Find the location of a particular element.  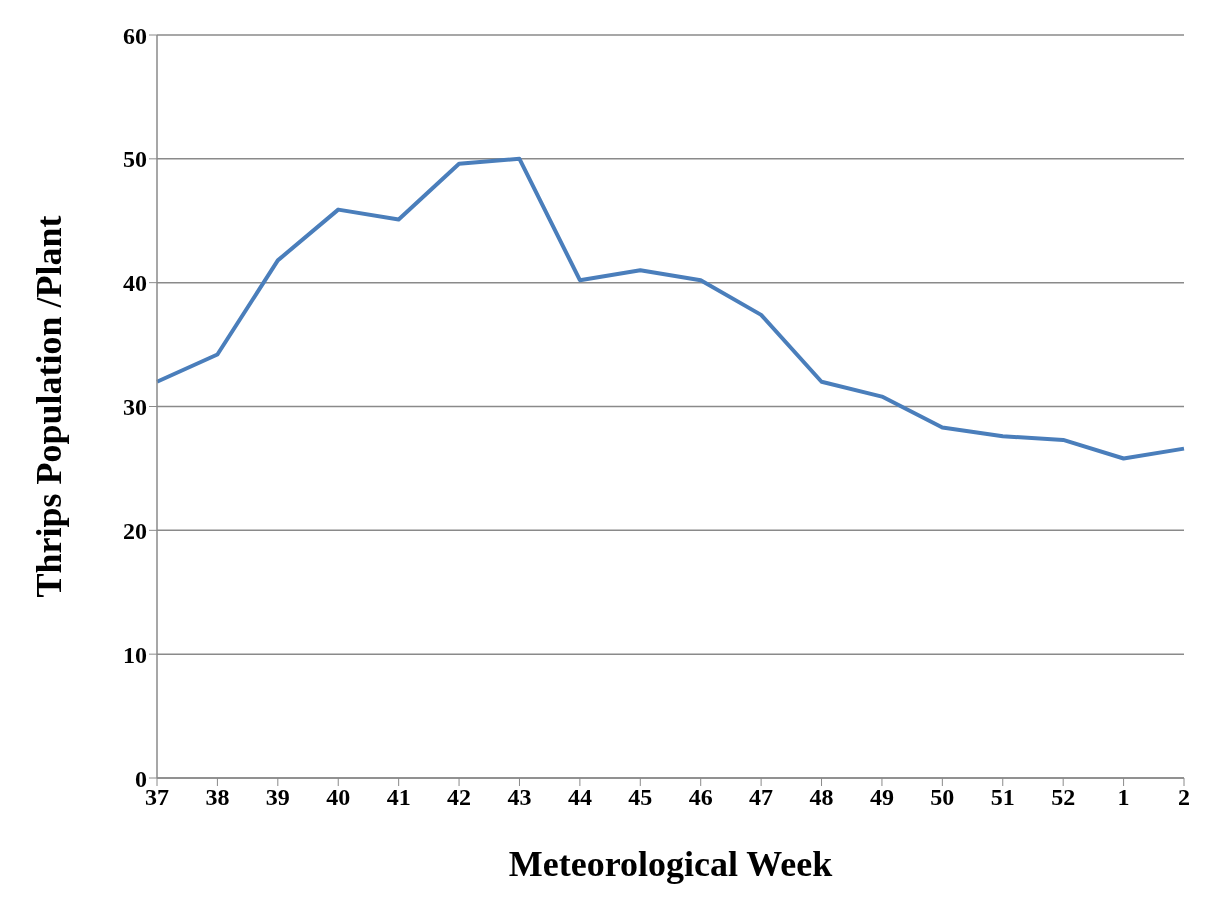

x-tick-label: 42 is located at coordinates (459, 797).